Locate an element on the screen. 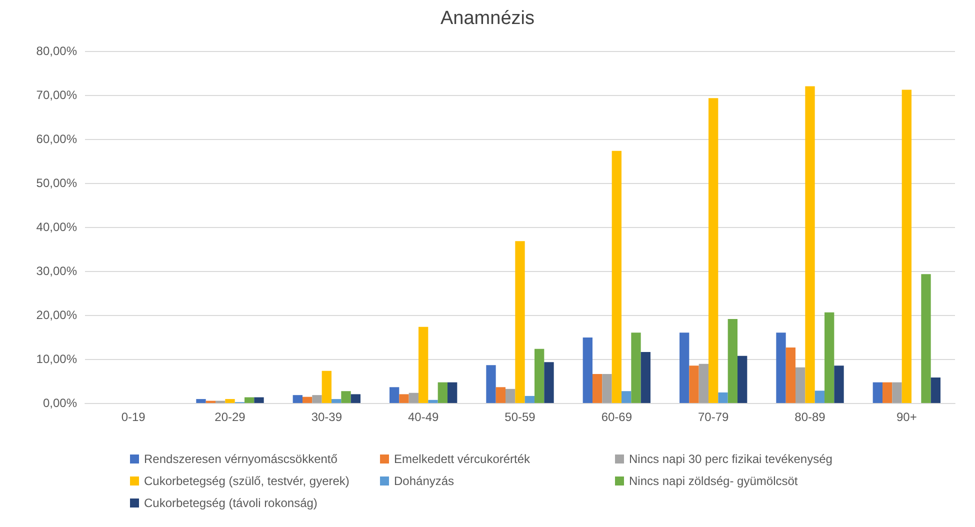 The height and width of the screenshot is (527, 975). legend-label: Nincs napi 30 perc fizikai tevékenység is located at coordinates (730, 459).